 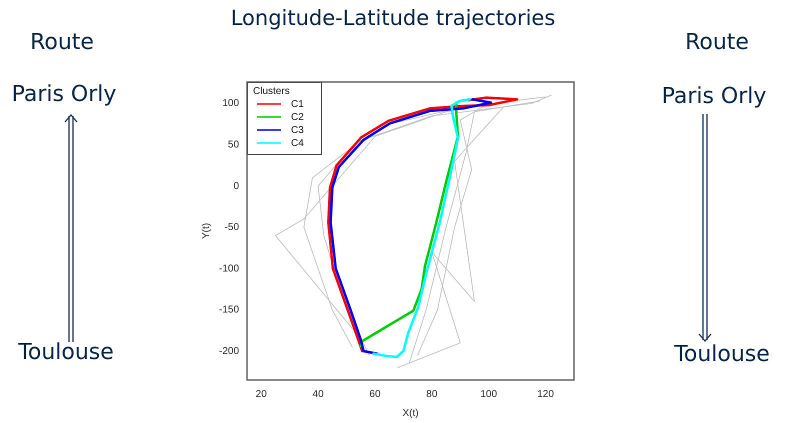 What do you see at coordinates (297, 117) in the screenshot?
I see `legend-label: C2` at bounding box center [297, 117].